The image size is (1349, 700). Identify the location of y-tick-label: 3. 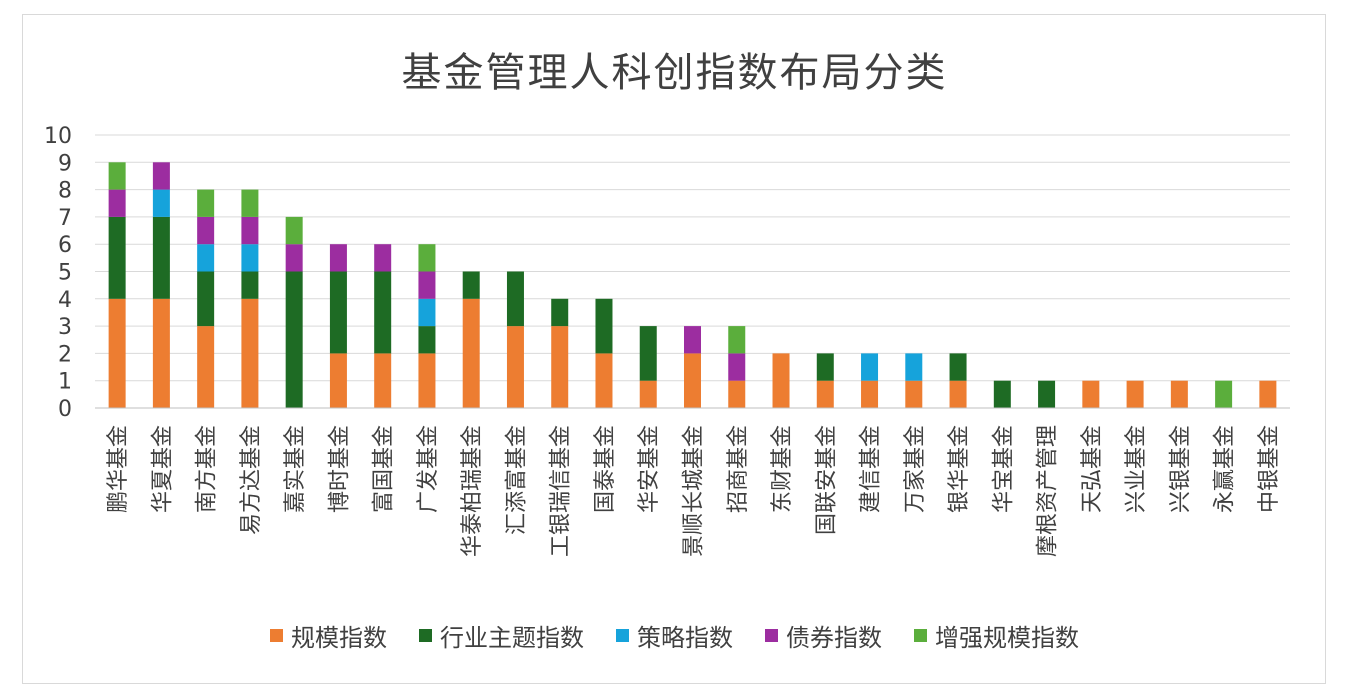
(65, 327).